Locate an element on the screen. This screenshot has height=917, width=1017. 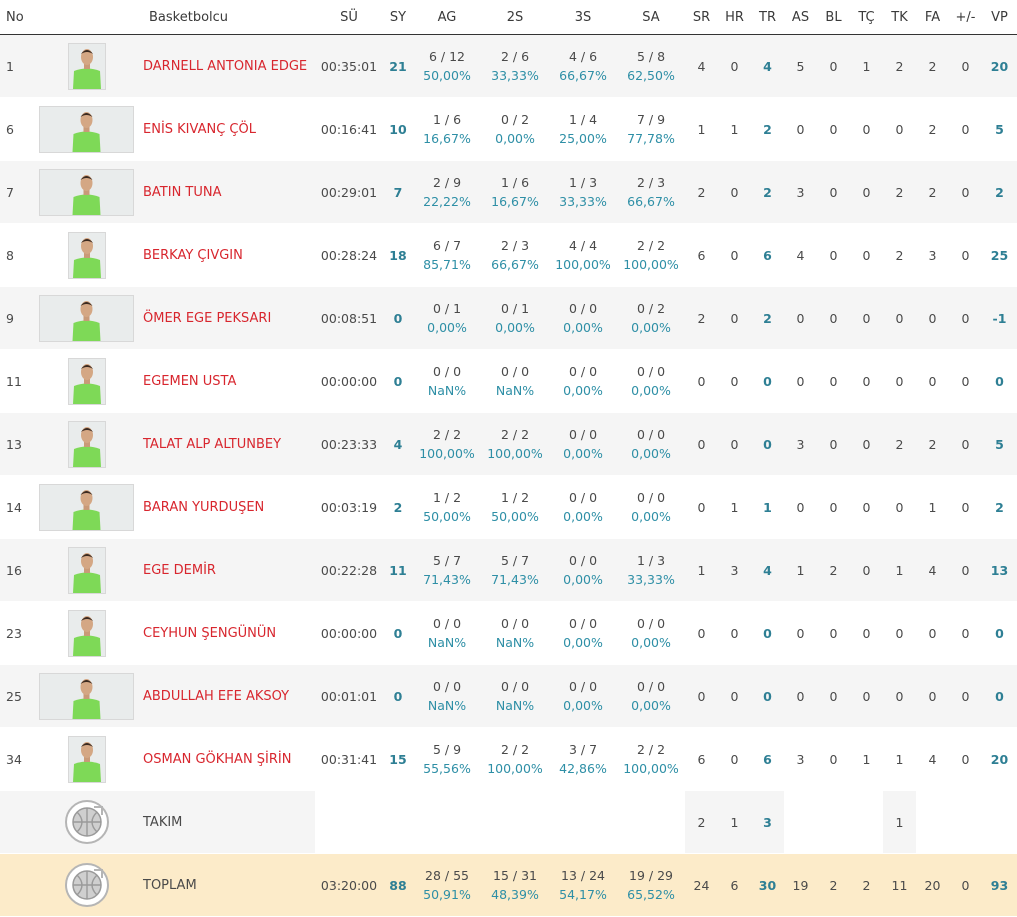
col-tc: TÇ is located at coordinates (866, 17).